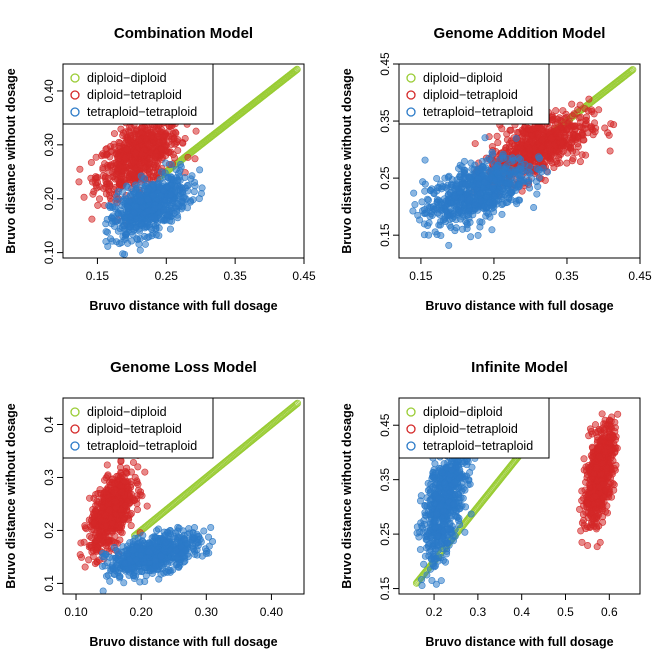 Image resolution: width=672 pixels, height=672 pixels. Describe the element at coordinates (388, 149) in the screenshot. I see `y-axis: 0.150.250.350.45` at that location.